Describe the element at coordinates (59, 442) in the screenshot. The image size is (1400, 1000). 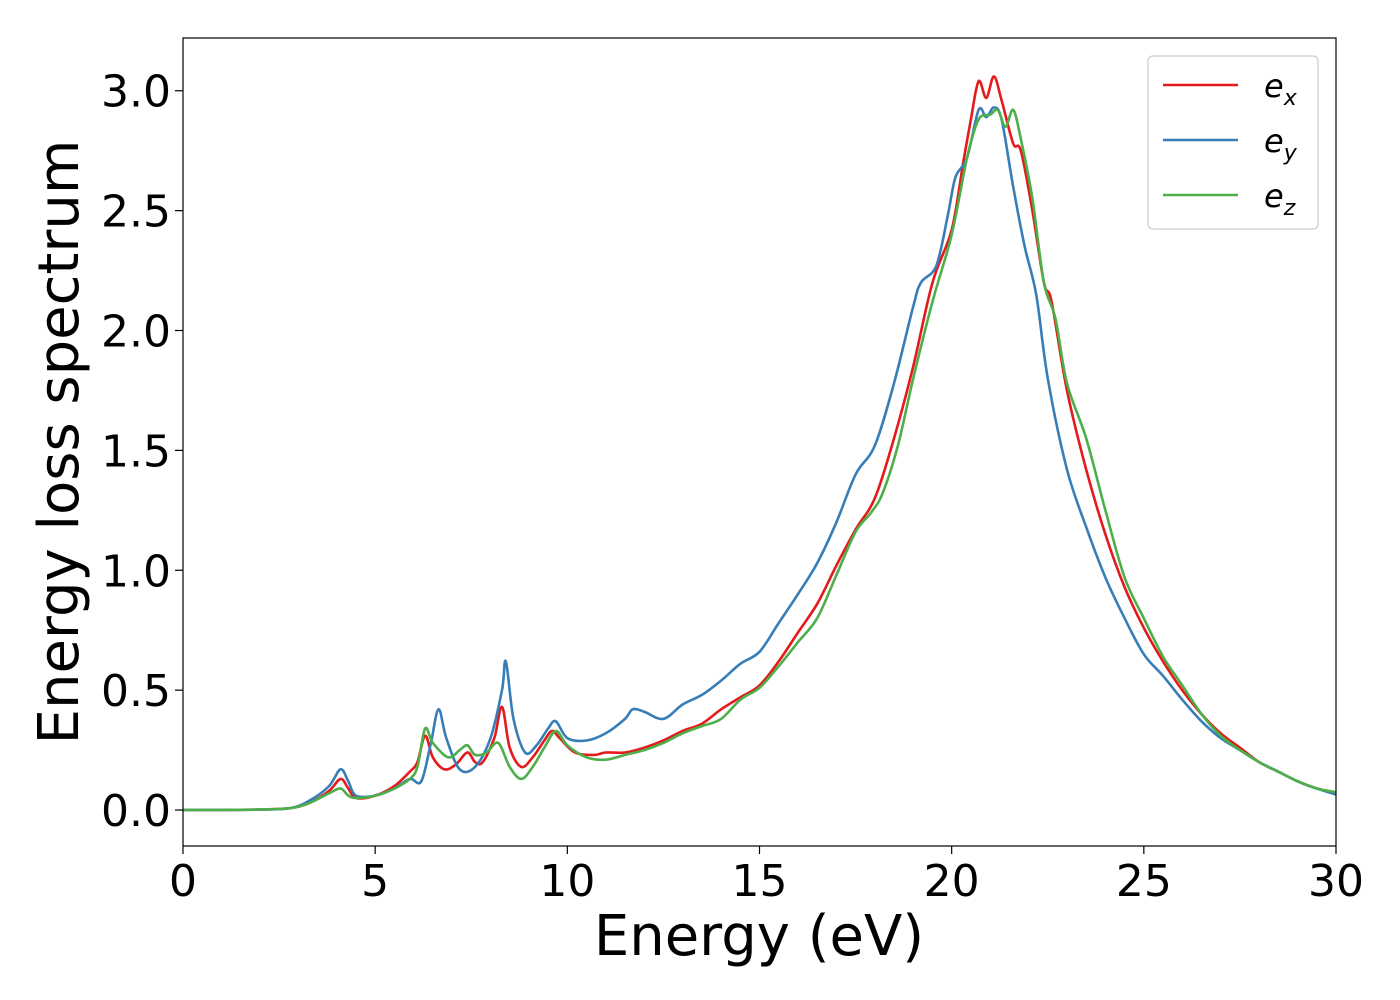
I see `y-axis-title: Energy loss spectrum` at that location.